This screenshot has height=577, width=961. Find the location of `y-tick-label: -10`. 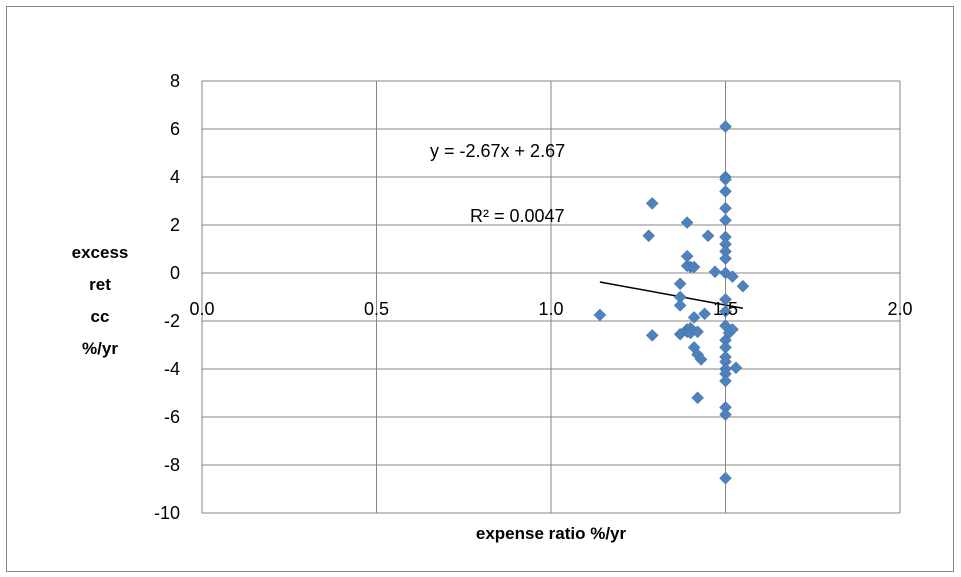

y-tick-label: -10 is located at coordinates (167, 513).